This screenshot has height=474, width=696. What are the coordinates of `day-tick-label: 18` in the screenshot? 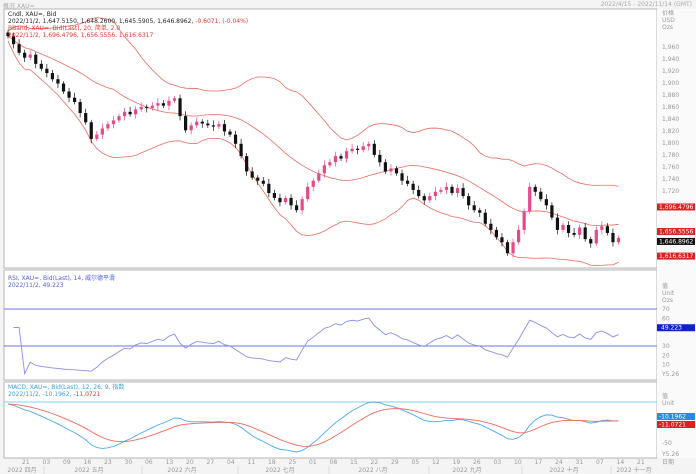 It's located at (272, 462).